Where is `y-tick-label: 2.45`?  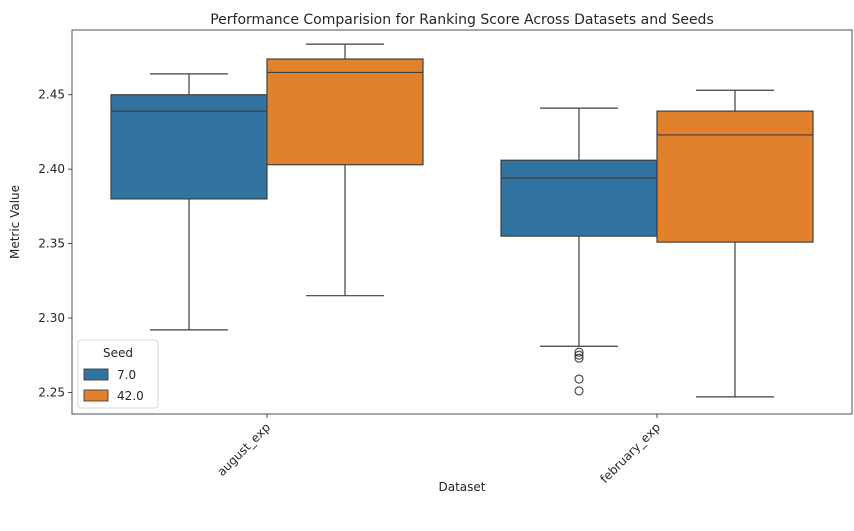 y-tick-label: 2.45 is located at coordinates (51, 95).